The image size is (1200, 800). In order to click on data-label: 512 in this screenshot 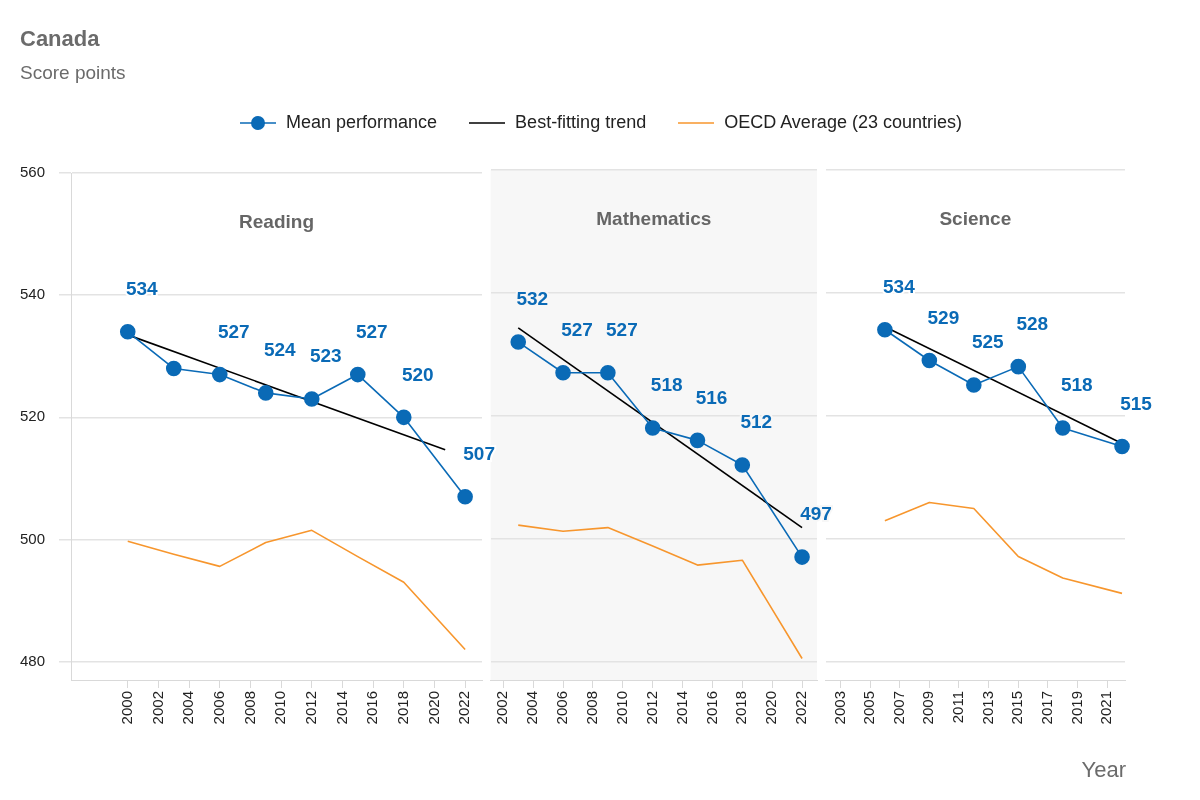, I will do `click(756, 422)`.